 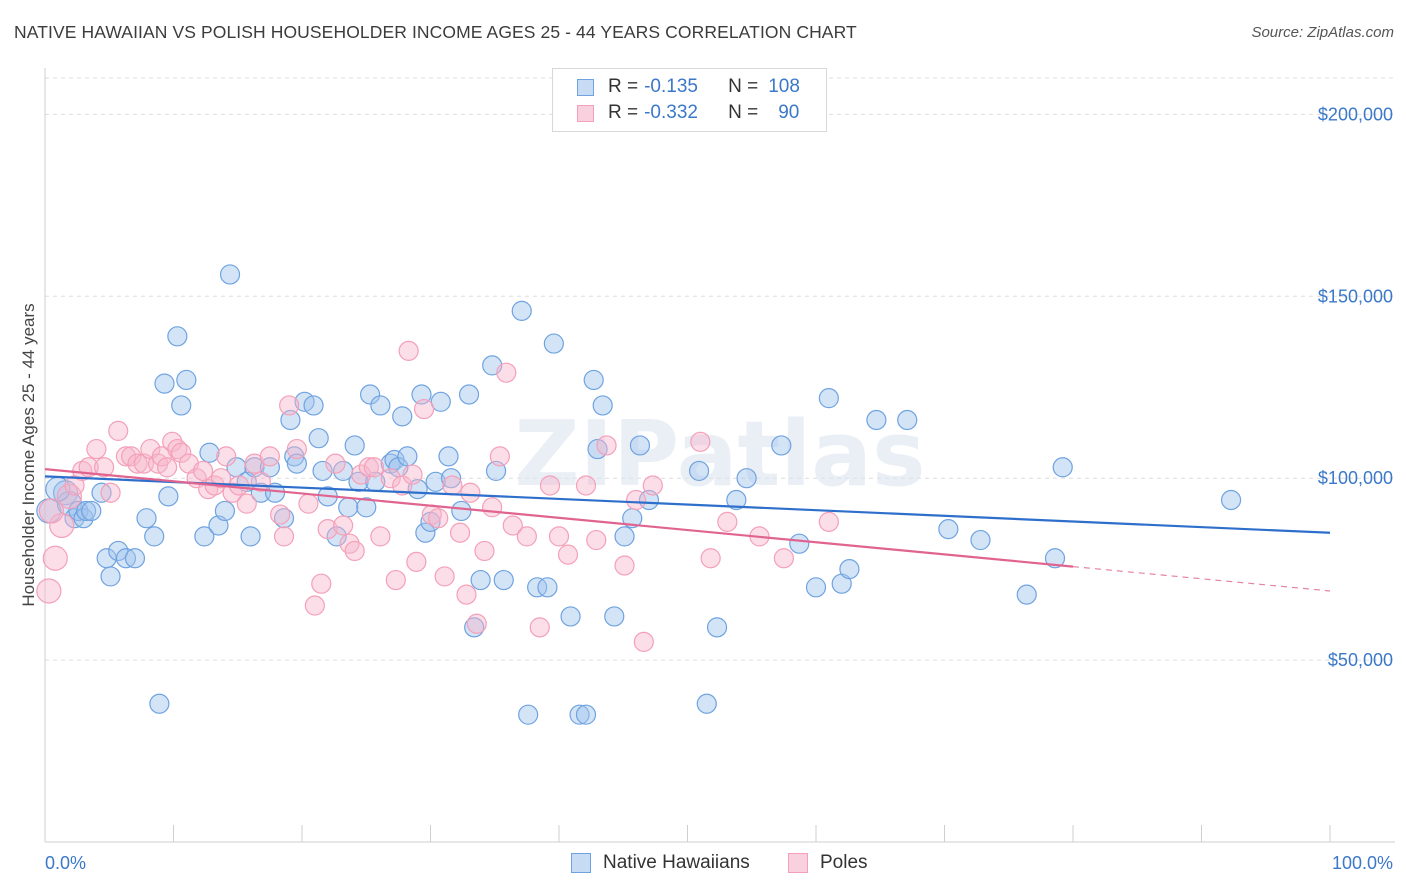 I want to click on legend-swatch-blue, so click(x=585, y=87).